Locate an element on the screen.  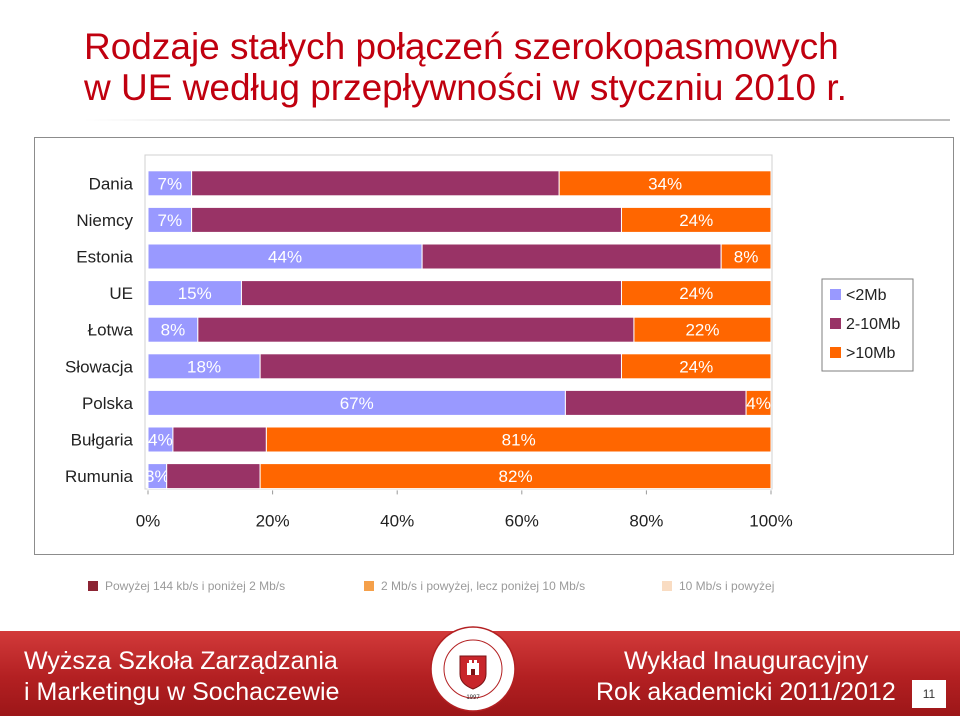
legend-label: >10Mb is located at coordinates (870, 353).